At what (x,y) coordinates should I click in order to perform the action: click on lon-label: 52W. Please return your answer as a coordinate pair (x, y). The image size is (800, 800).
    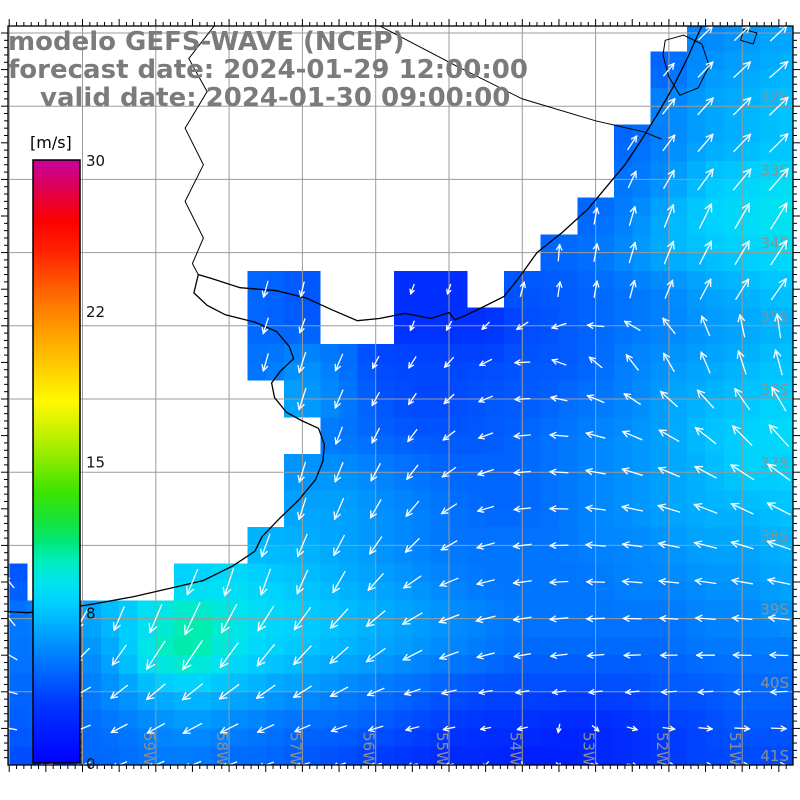
    Looking at the image, I should click on (662, 749).